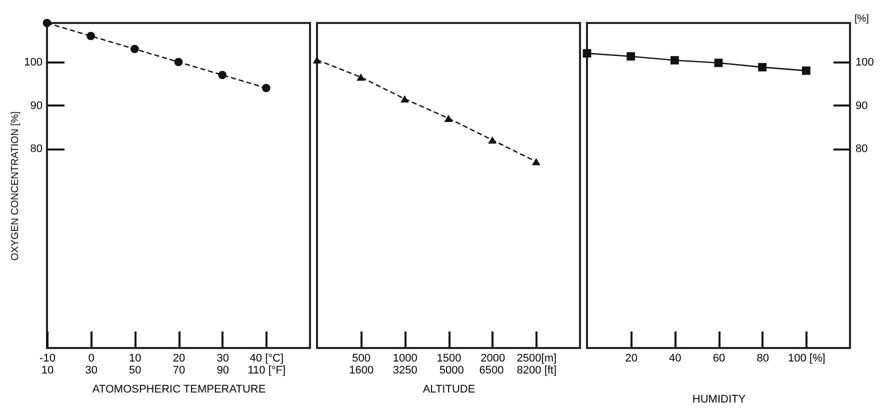 The height and width of the screenshot is (419, 891). I want to click on y2-tick-label: 100, so click(865, 62).